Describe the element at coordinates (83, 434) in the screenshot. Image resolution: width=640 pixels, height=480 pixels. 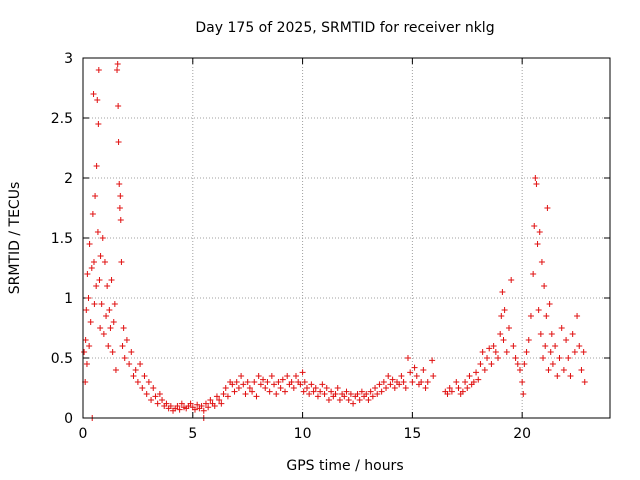
I see `x-tick-label: 0` at that location.